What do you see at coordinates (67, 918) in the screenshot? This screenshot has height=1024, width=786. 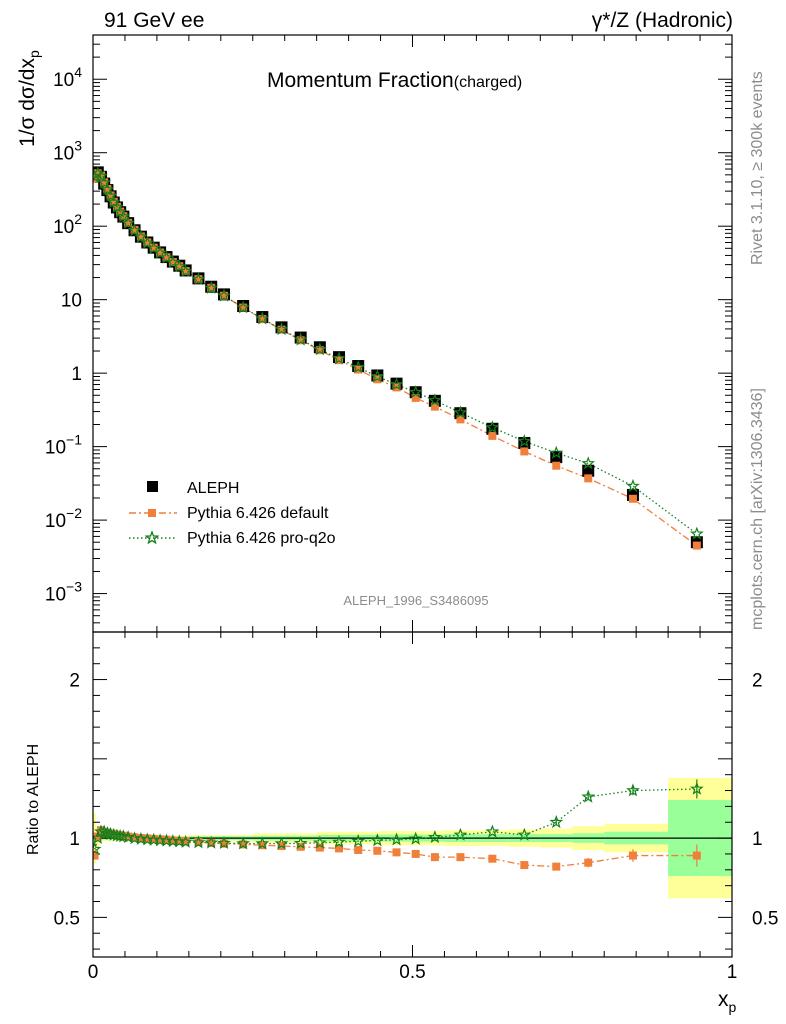 I see `ratio-y-tick-label: 0.5` at bounding box center [67, 918].